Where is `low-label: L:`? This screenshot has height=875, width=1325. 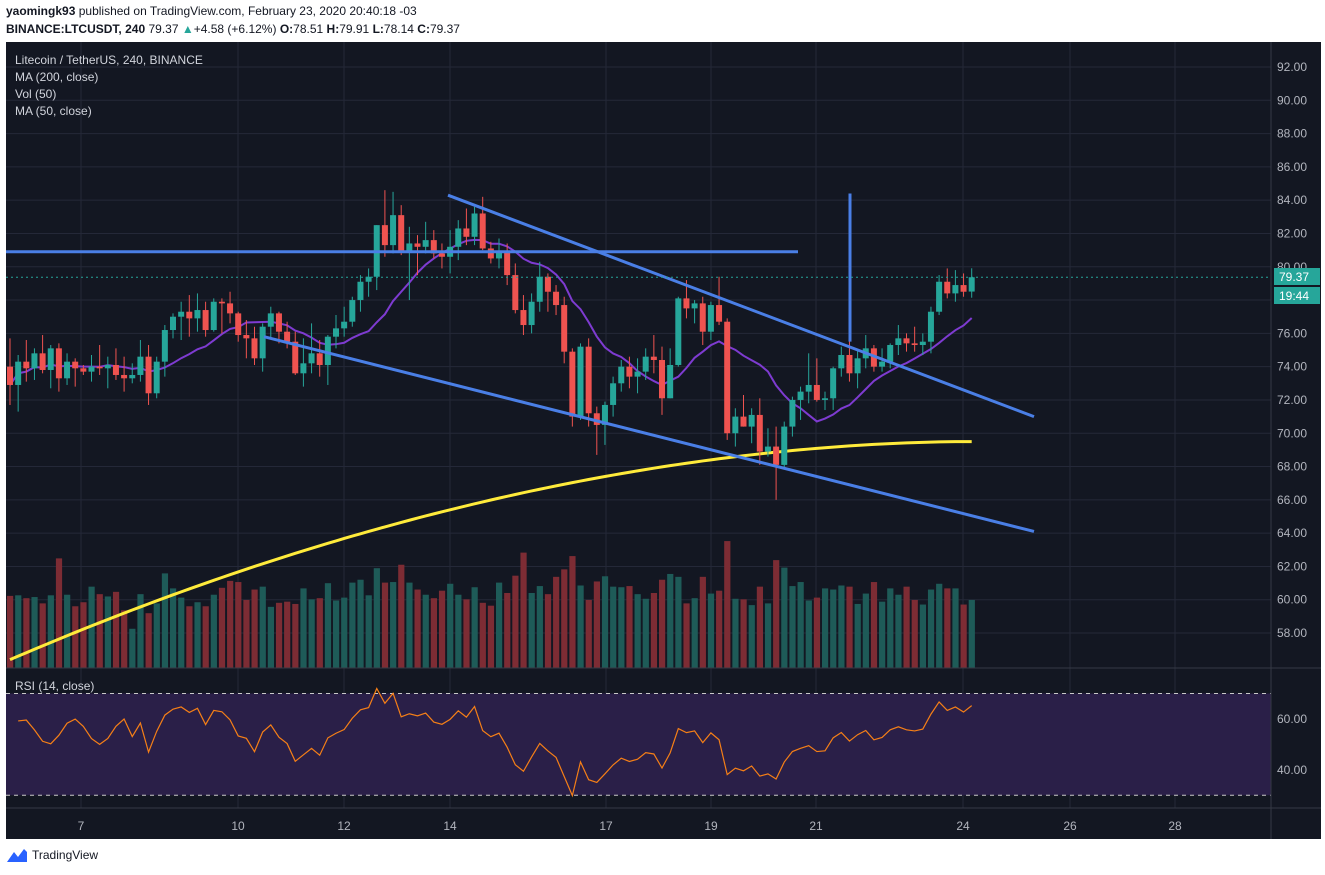 low-label: L: is located at coordinates (378, 29).